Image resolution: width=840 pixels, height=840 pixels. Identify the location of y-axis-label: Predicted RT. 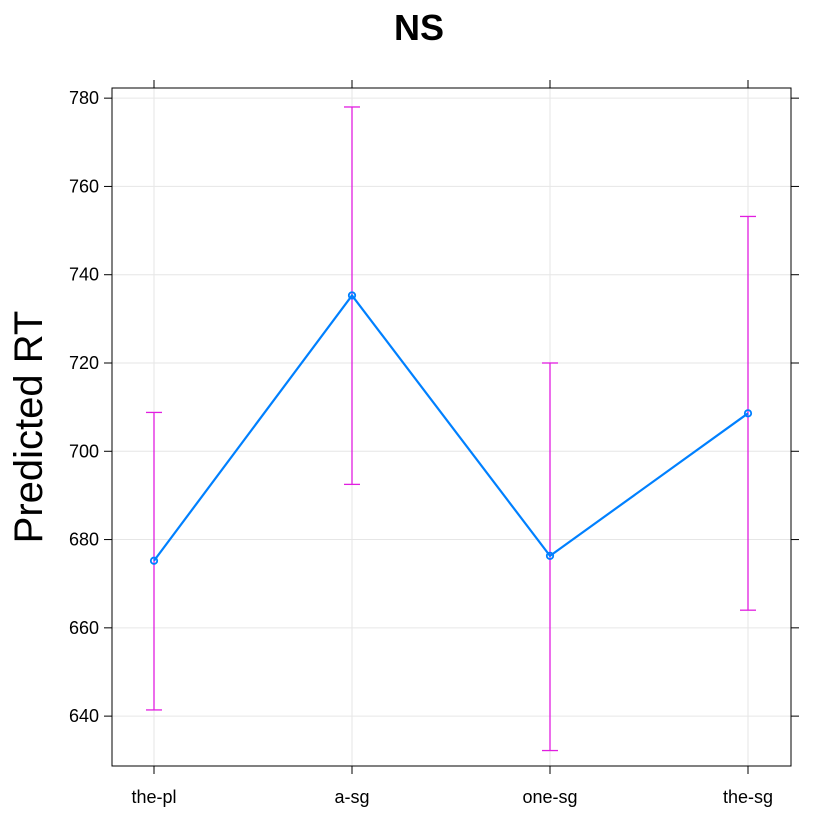
(29, 427).